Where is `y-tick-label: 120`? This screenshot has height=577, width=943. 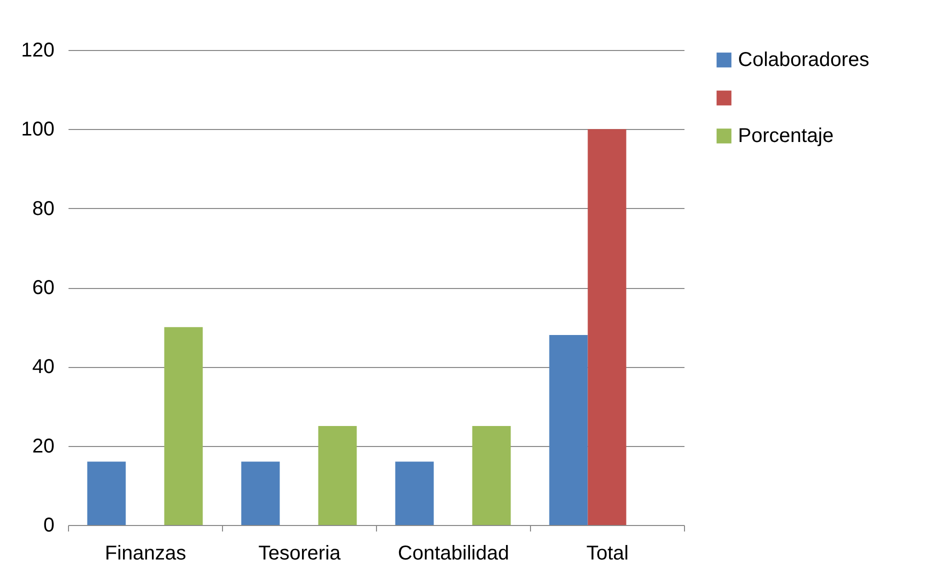
y-tick-label: 120 is located at coordinates (37, 51).